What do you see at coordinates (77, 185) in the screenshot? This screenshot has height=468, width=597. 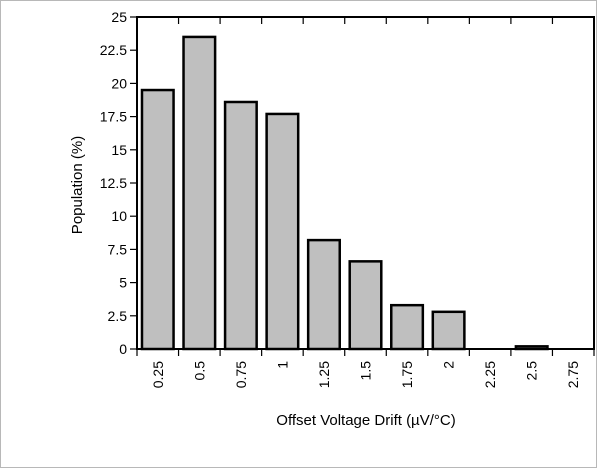 I see `y-axis-label: Population (%)` at bounding box center [77, 185].